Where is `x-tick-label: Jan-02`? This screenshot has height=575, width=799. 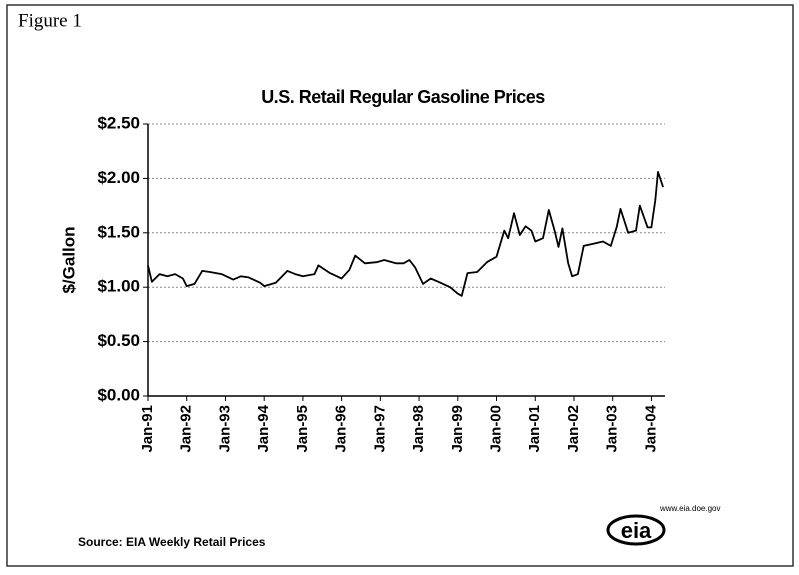
x-tick-label: Jan-02 is located at coordinates (573, 429).